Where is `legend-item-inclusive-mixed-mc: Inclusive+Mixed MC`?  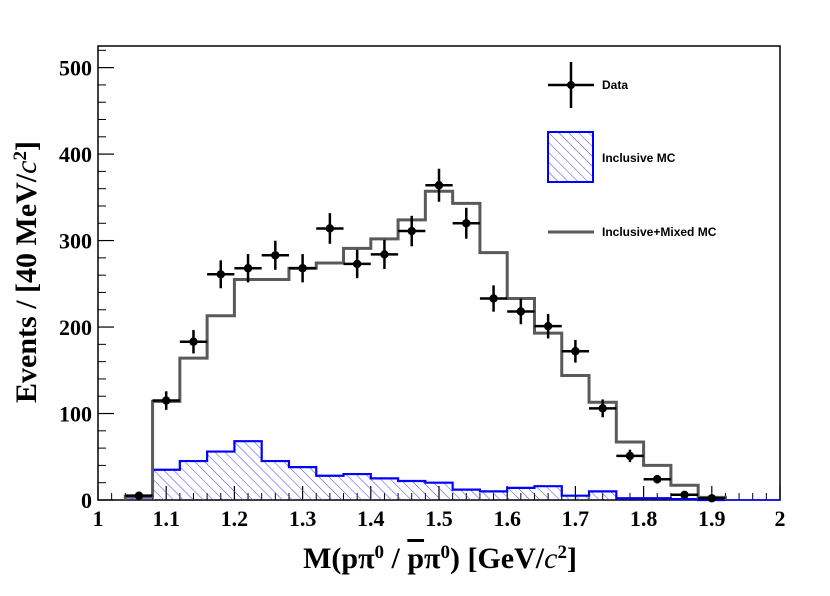 legend-item-inclusive-mixed-mc: Inclusive+Mixed MC is located at coordinates (632, 232).